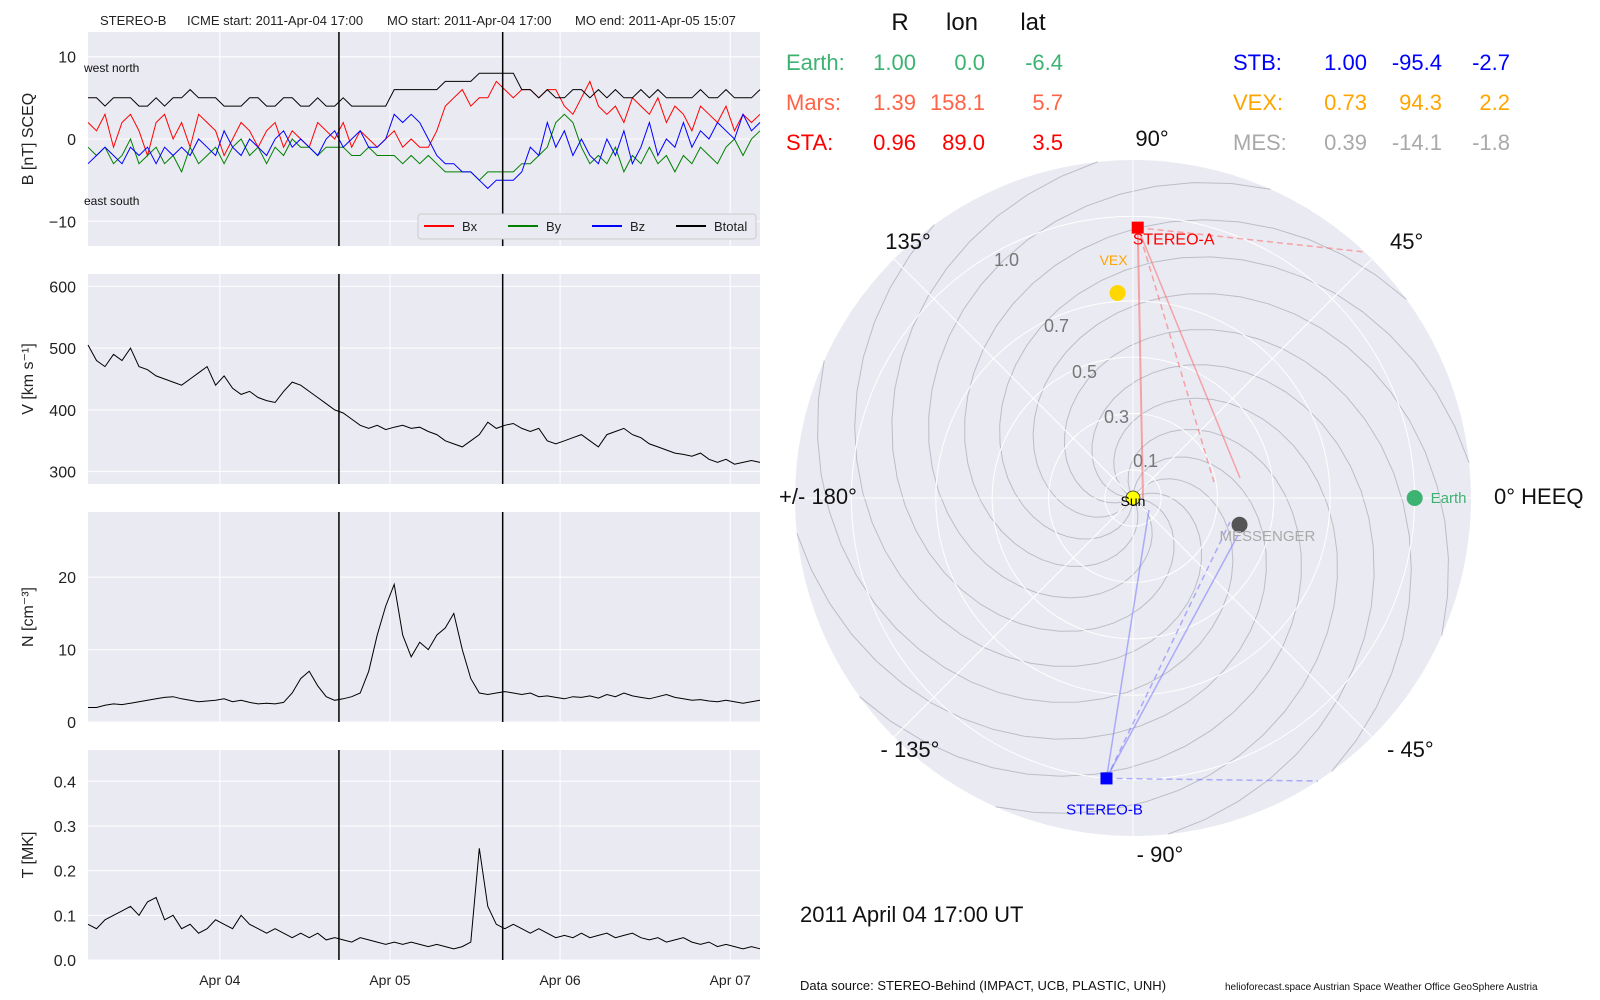  I want to click on radial-label: 0.7, so click(1056, 326).